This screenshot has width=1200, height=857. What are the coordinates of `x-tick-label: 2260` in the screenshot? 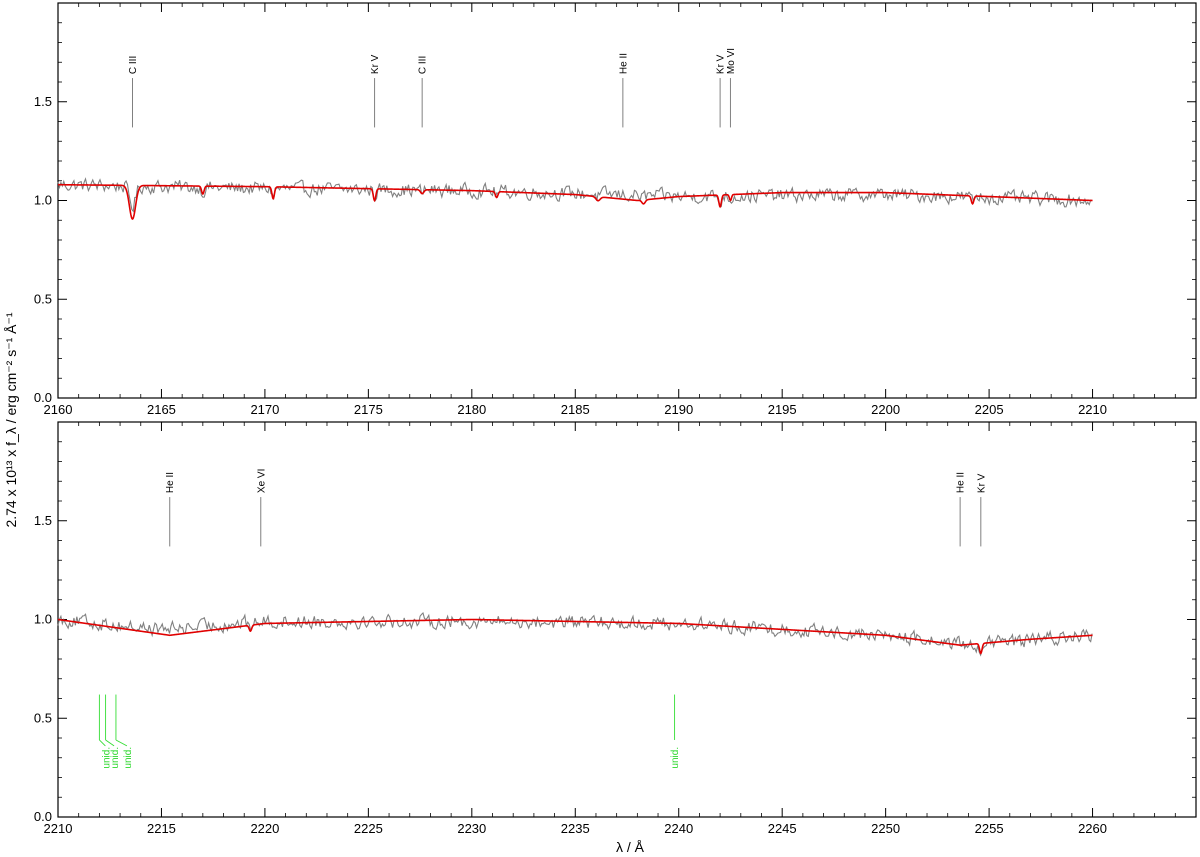 It's located at (1092, 828).